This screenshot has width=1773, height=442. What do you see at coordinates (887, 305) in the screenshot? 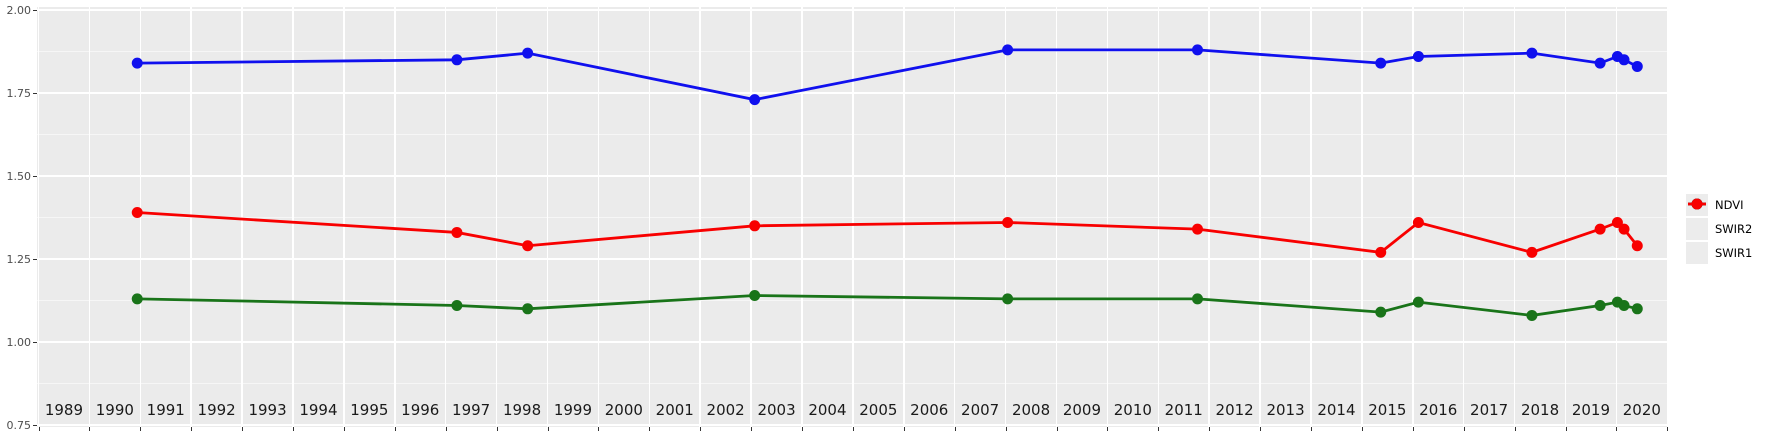
I see `series-line-swir2` at bounding box center [887, 305].